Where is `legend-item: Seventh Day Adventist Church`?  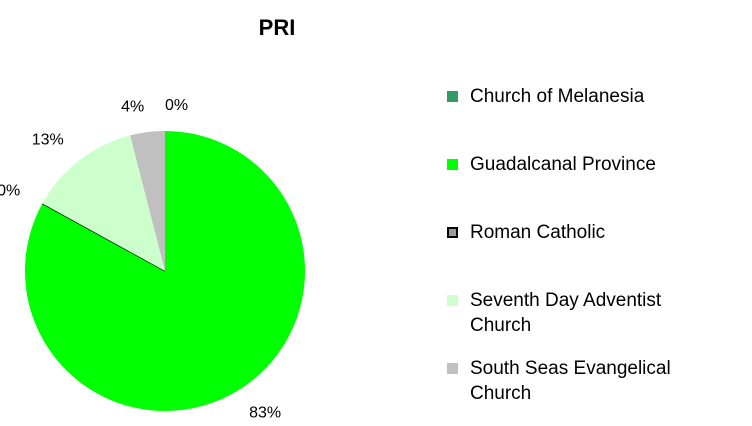 legend-item: Seventh Day Adventist Church is located at coordinates (597, 322).